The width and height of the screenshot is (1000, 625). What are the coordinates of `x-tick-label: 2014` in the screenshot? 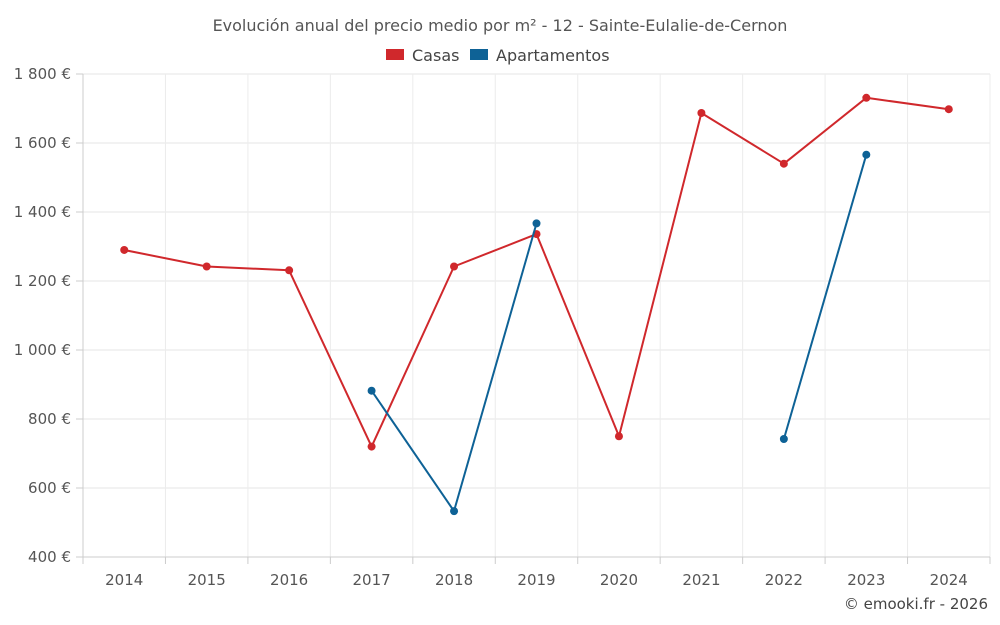 It's located at (124, 580).